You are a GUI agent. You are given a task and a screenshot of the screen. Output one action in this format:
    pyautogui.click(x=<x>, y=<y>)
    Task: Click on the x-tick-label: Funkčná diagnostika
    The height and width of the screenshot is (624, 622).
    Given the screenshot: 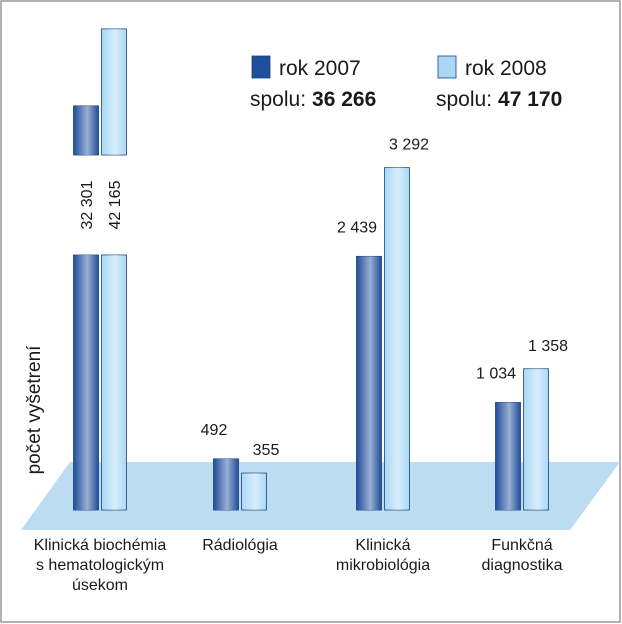 What is the action you would take?
    pyautogui.click(x=522, y=555)
    